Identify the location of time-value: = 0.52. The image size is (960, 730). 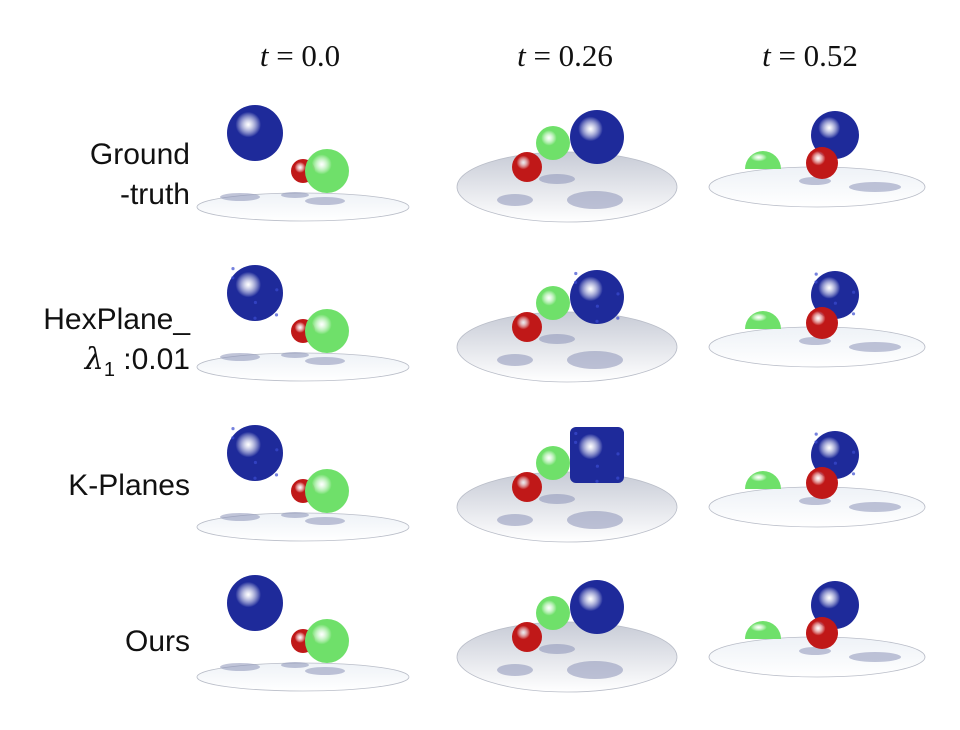
(814, 55).